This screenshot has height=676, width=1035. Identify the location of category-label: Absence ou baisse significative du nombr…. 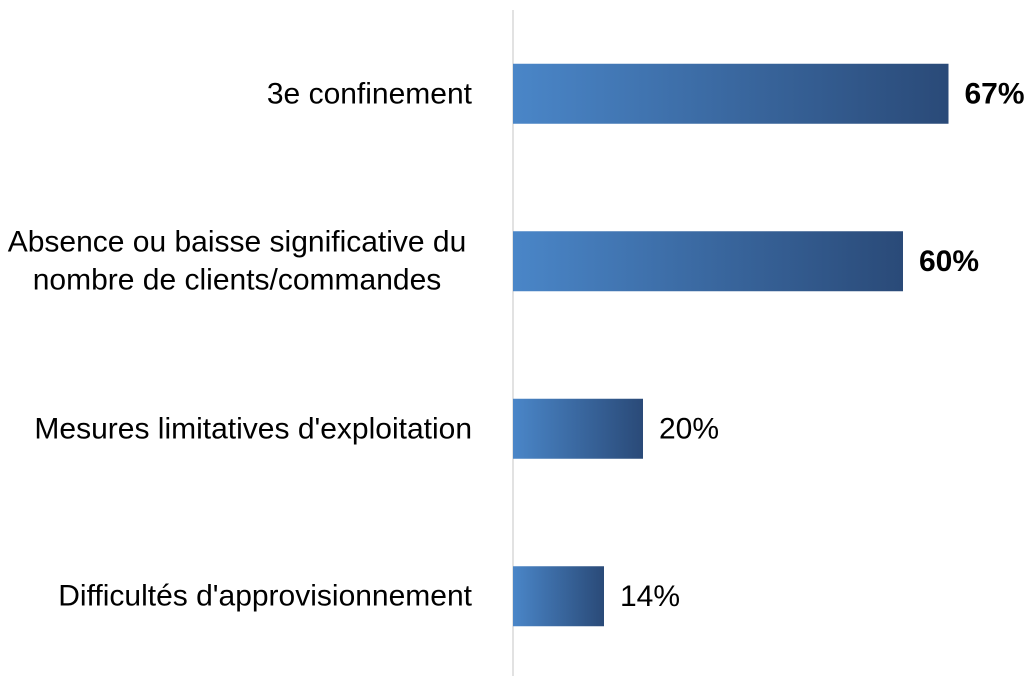
(237, 261).